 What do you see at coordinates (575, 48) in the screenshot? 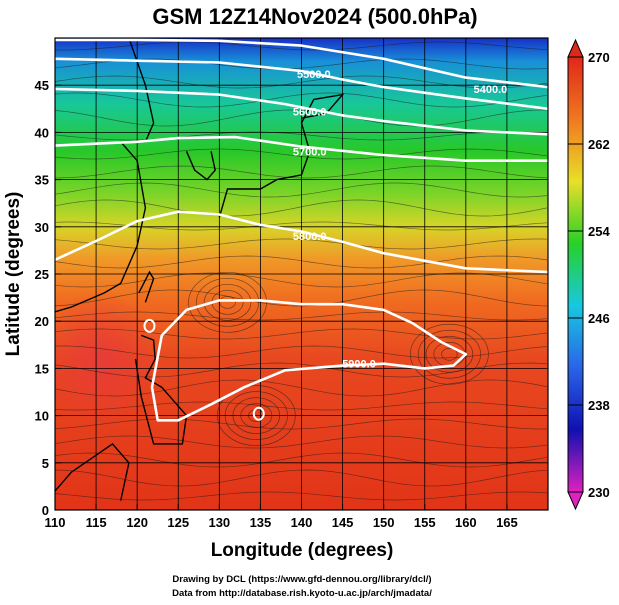
I see `colorbar-max-arrow` at bounding box center [575, 48].